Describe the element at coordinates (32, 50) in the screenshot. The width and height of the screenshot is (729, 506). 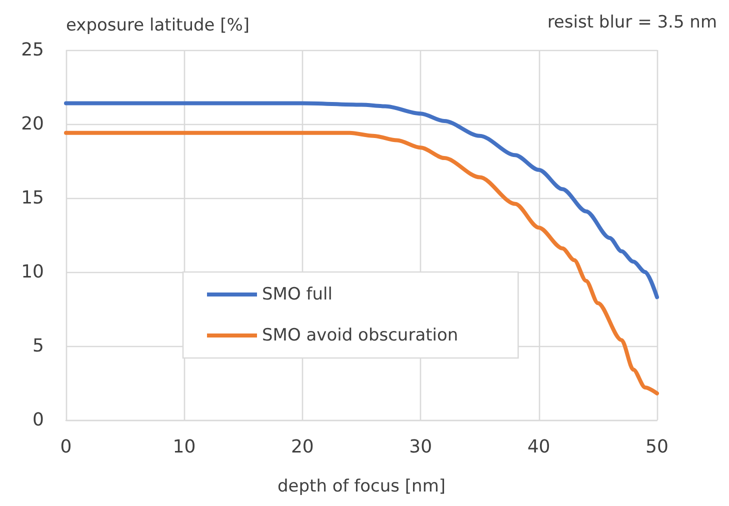
I see `y-tick-label: 25` at that location.